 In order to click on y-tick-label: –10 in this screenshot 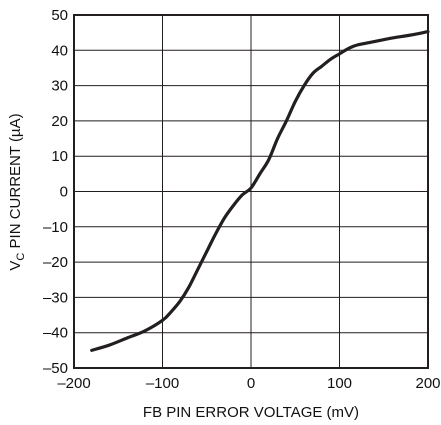, I will do `click(55, 227)`.